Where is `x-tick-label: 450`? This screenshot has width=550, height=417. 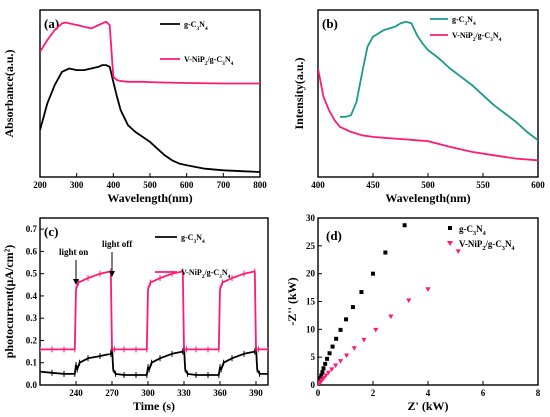 x-tick-label: 450 is located at coordinates (373, 185).